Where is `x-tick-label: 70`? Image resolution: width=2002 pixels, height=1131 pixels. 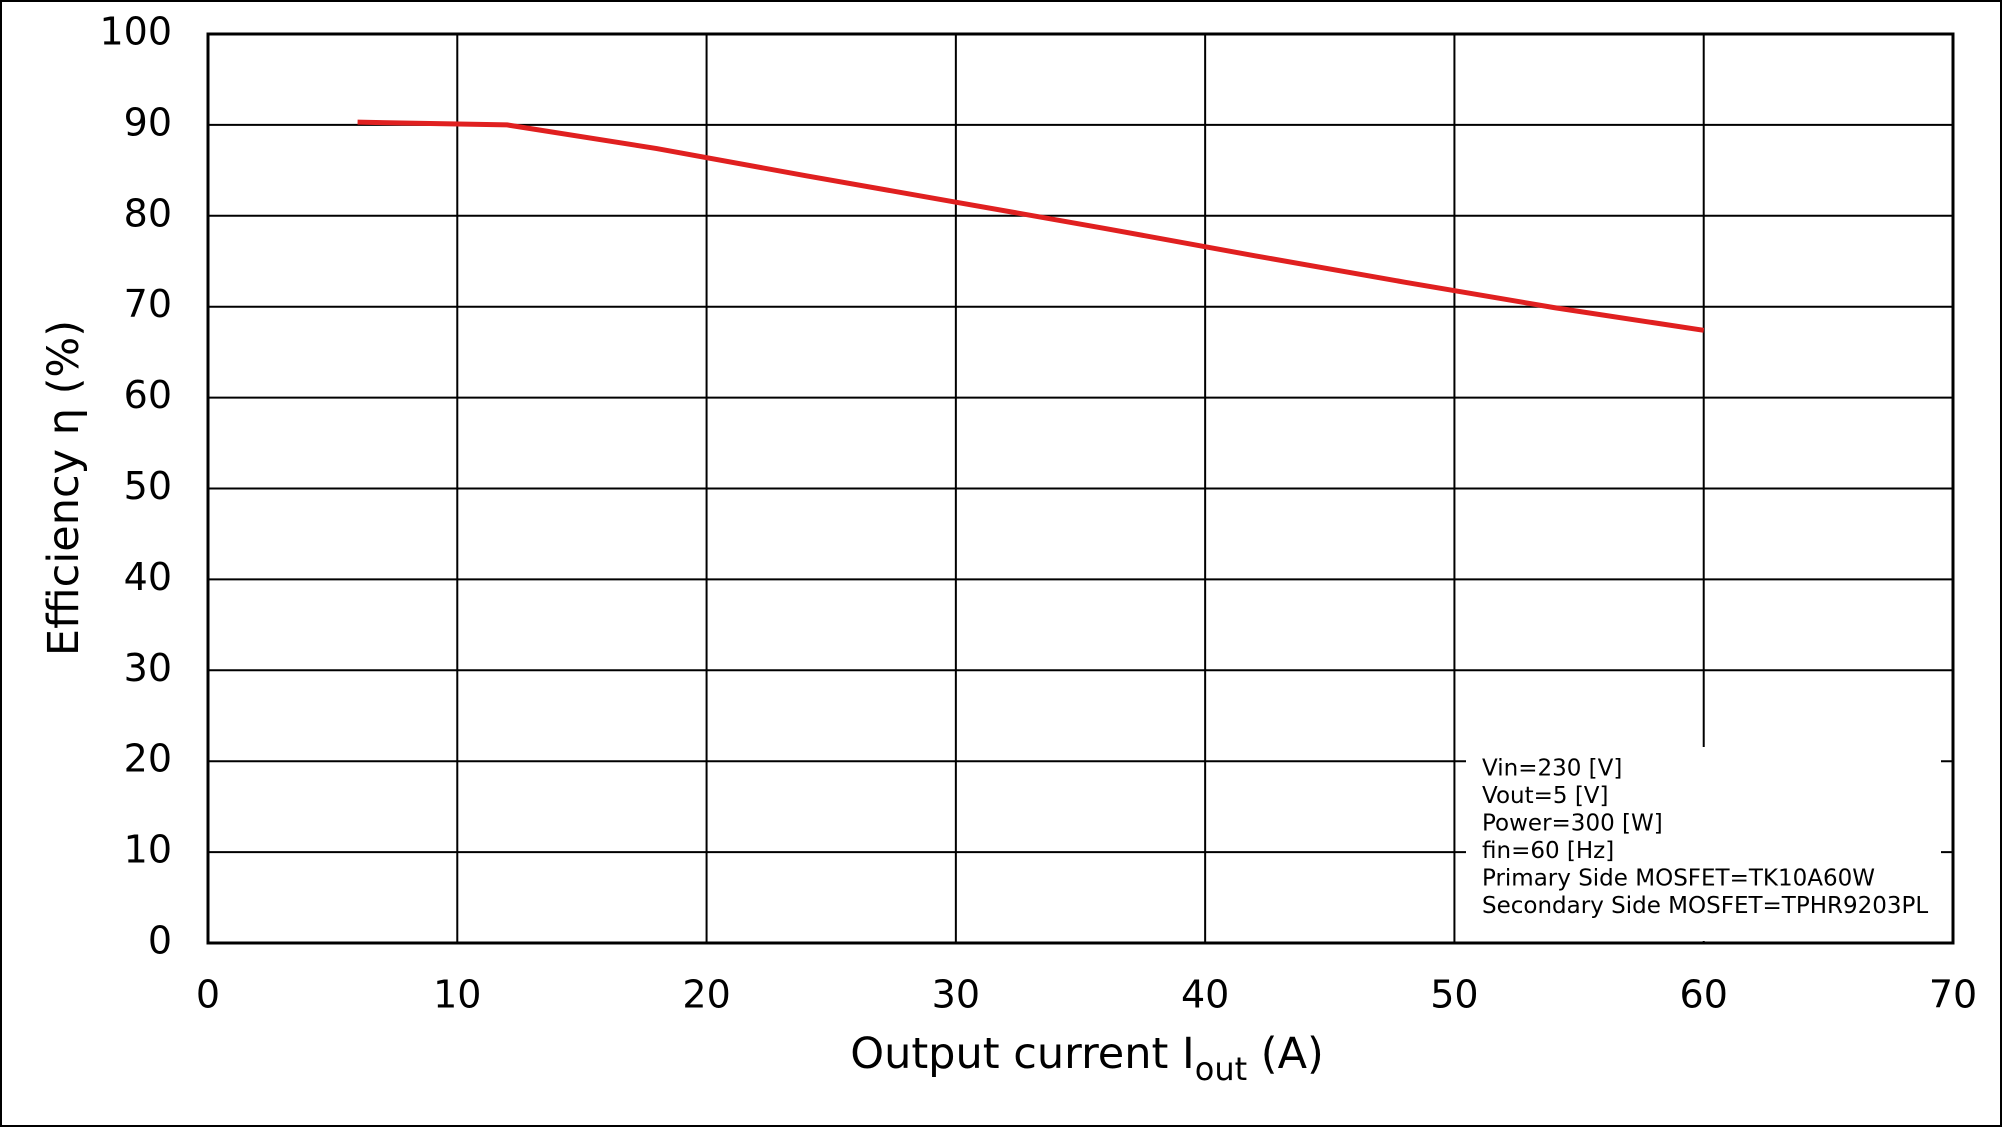 x-tick-label: 70 is located at coordinates (1953, 995).